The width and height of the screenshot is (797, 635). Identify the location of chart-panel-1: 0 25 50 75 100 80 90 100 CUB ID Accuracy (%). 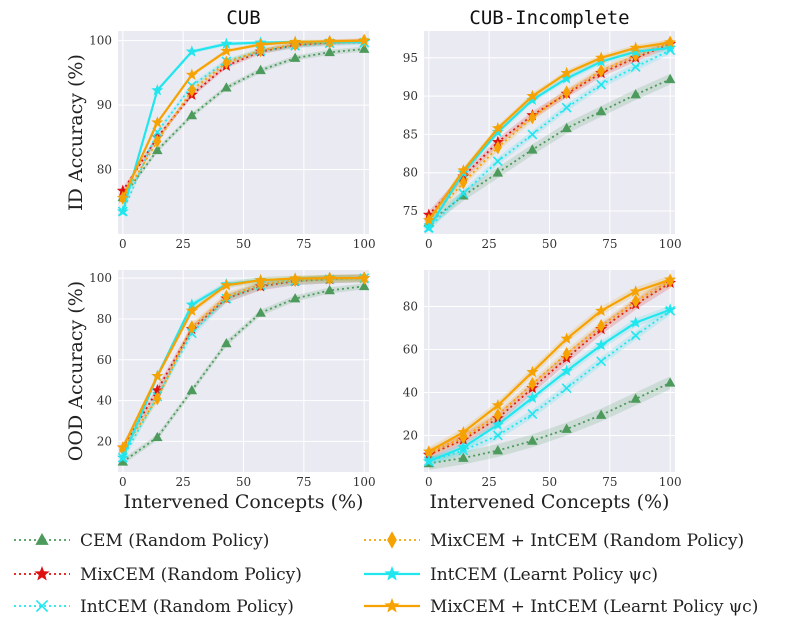
(220, 129).